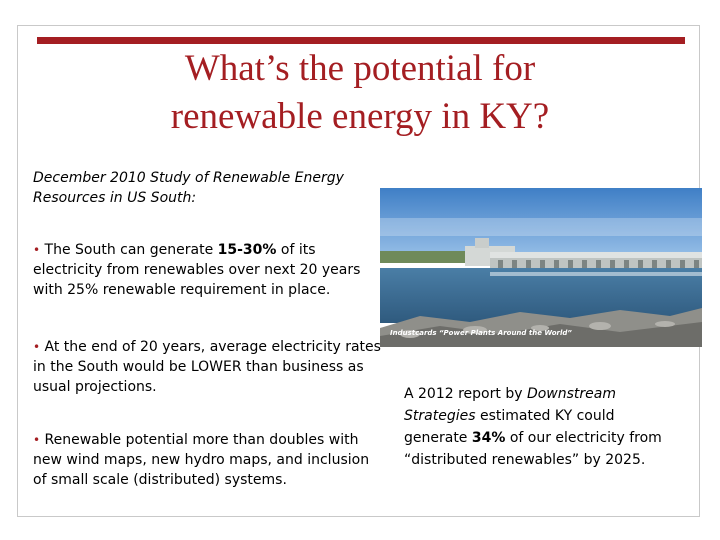 Image resolution: width=720 pixels, height=540 pixels. Describe the element at coordinates (361, 40) in the screenshot. I see `title-accent-bar` at that location.